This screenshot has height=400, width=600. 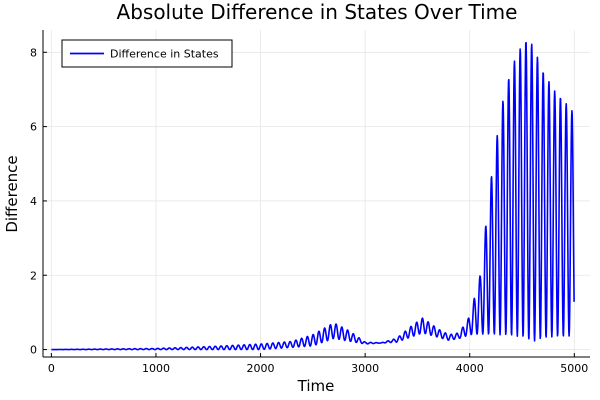 What do you see at coordinates (316, 386) in the screenshot?
I see `x-axis-label: Time` at bounding box center [316, 386].